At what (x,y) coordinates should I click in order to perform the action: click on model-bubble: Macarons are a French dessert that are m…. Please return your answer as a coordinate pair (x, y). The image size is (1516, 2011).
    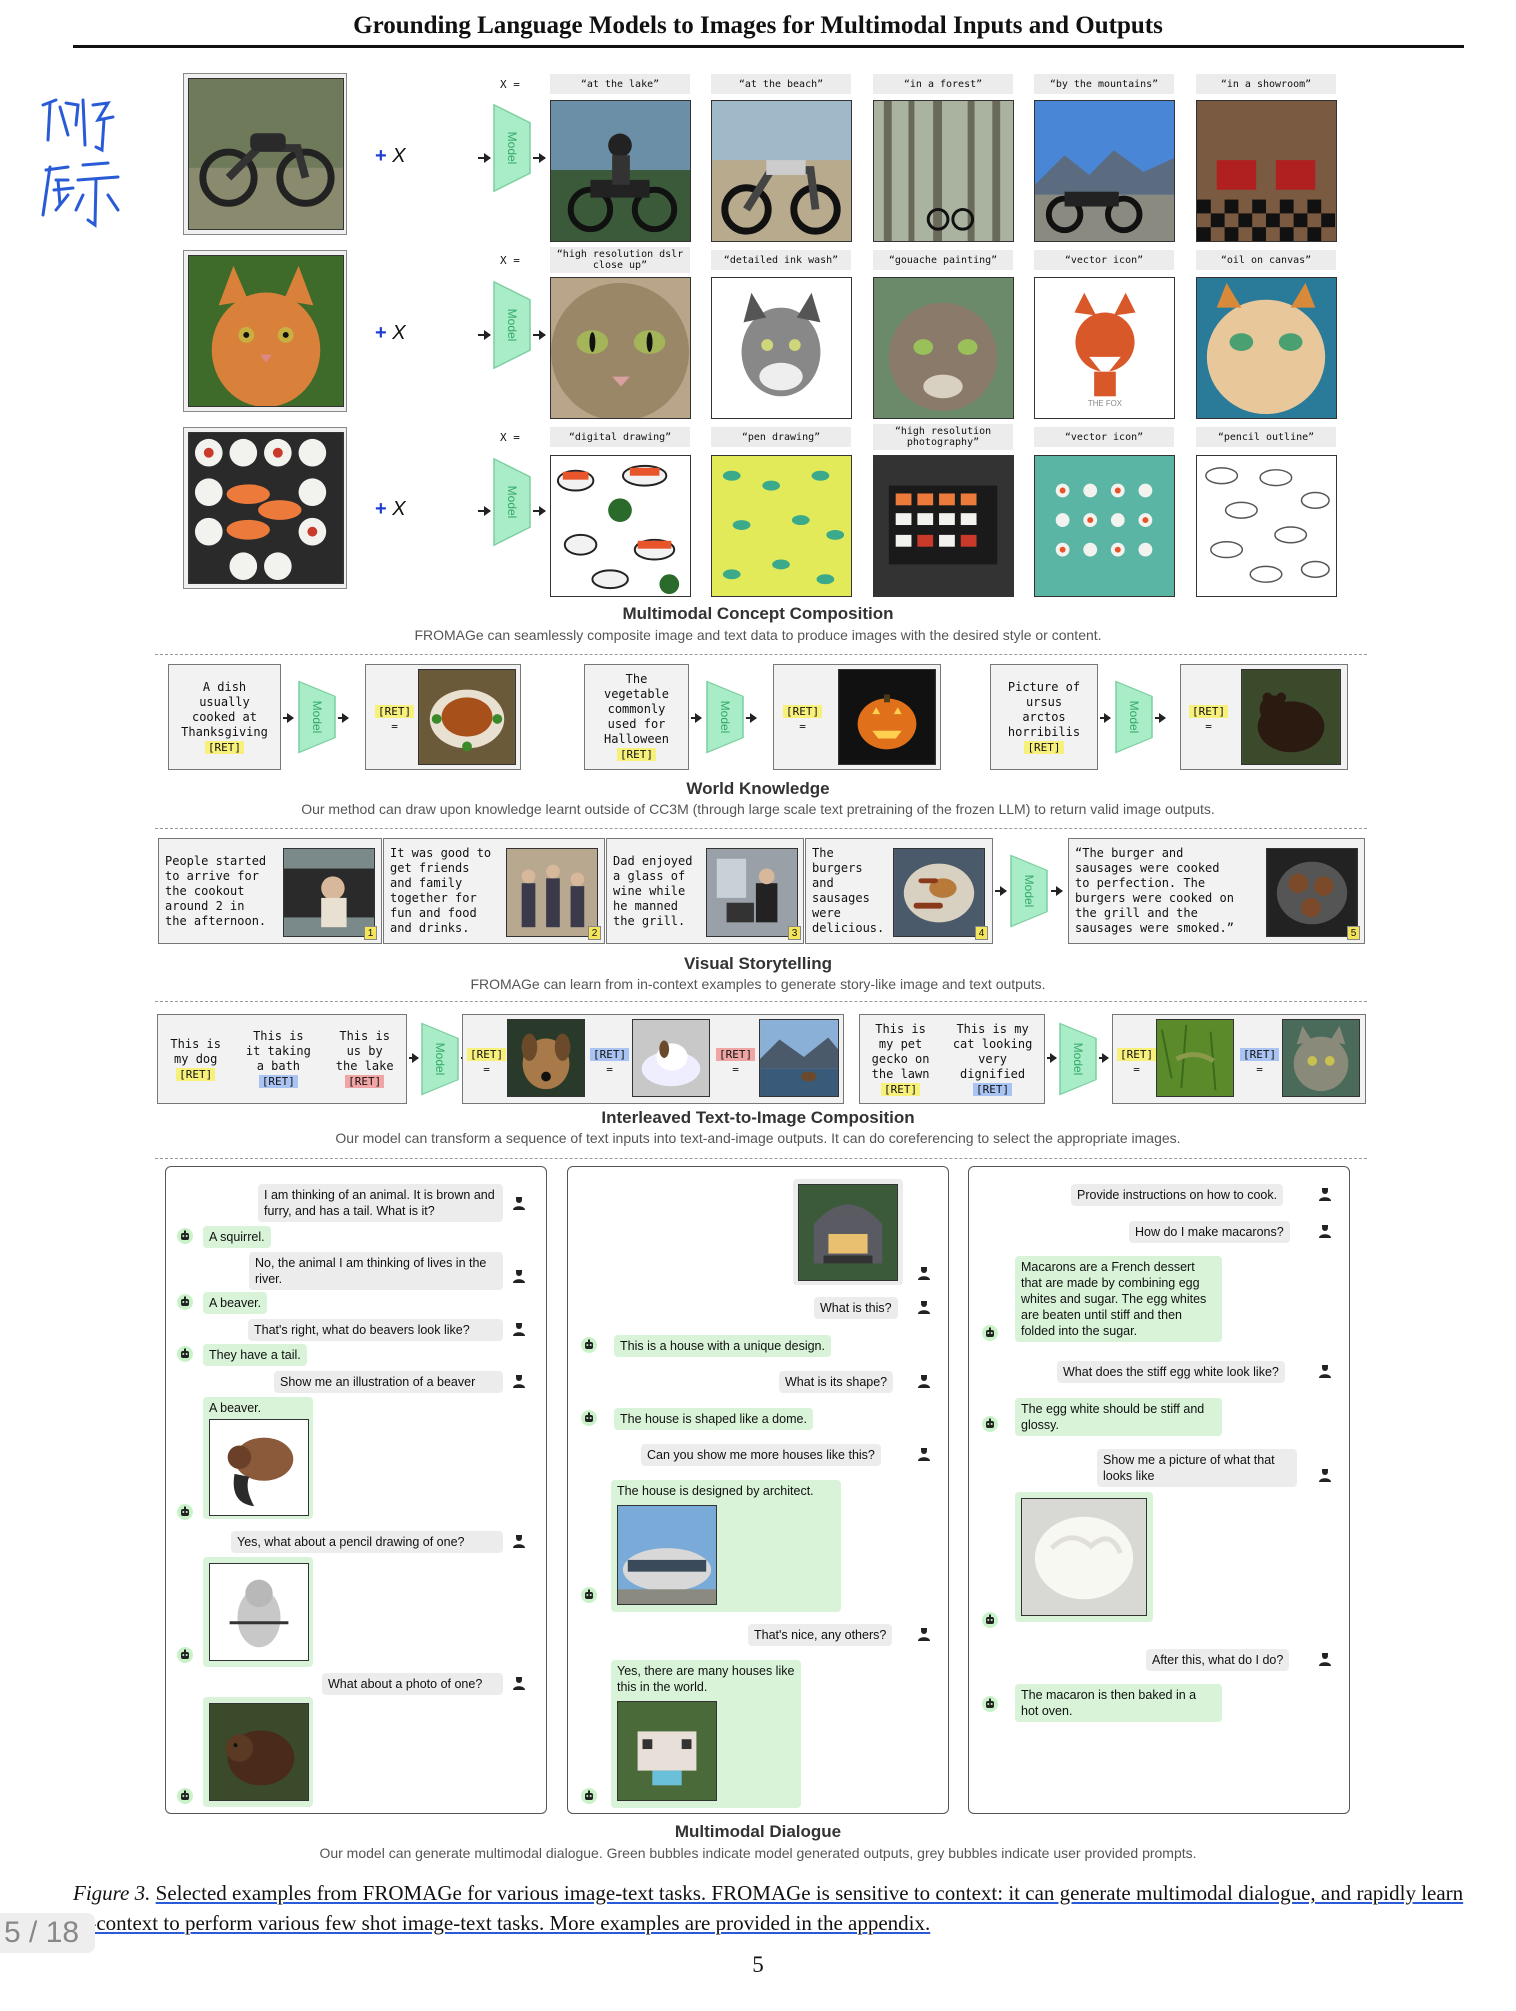
    Looking at the image, I should click on (1118, 1299).